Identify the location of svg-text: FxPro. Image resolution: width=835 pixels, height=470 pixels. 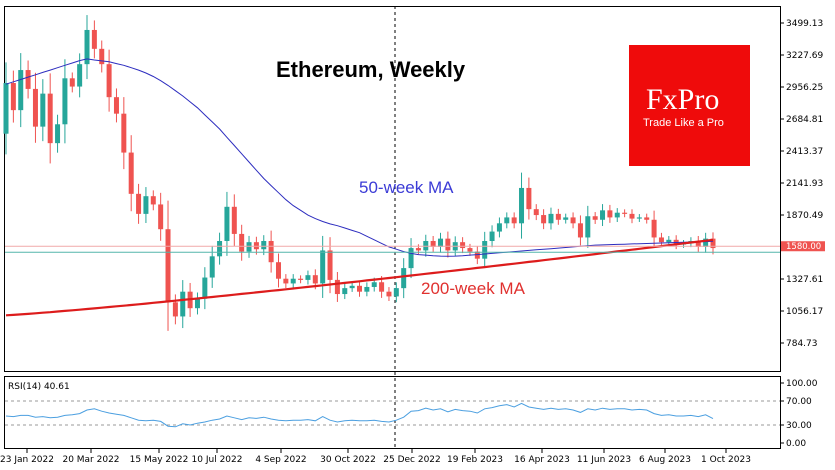
(682, 99).